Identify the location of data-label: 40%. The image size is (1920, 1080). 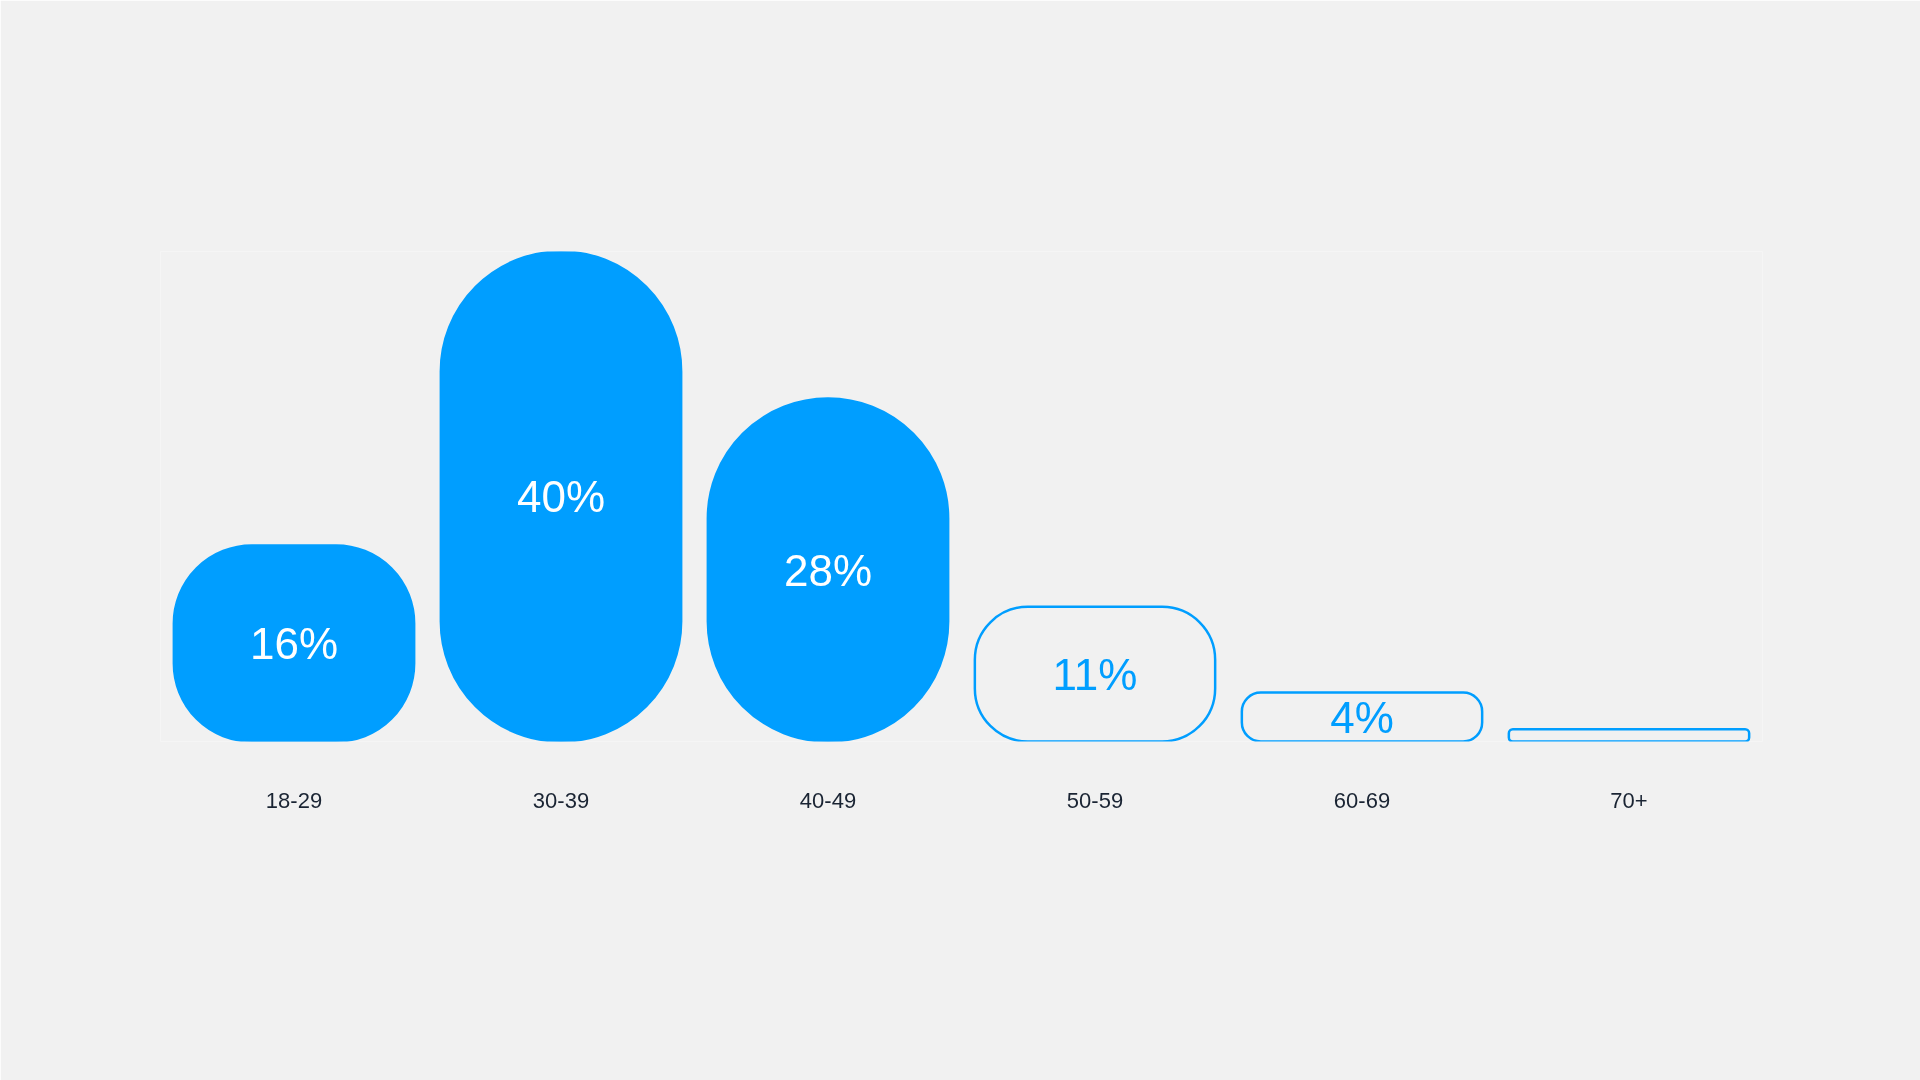
(561, 496).